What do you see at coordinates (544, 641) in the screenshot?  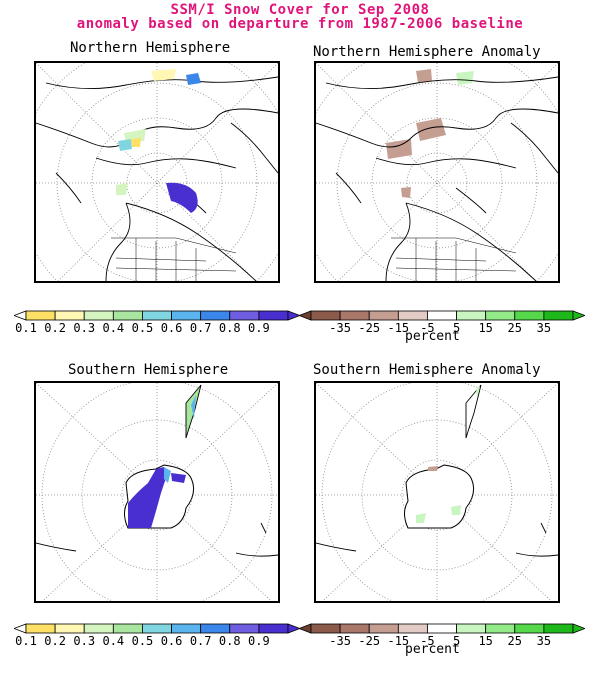 I see `colorbar-tick-label: 35` at bounding box center [544, 641].